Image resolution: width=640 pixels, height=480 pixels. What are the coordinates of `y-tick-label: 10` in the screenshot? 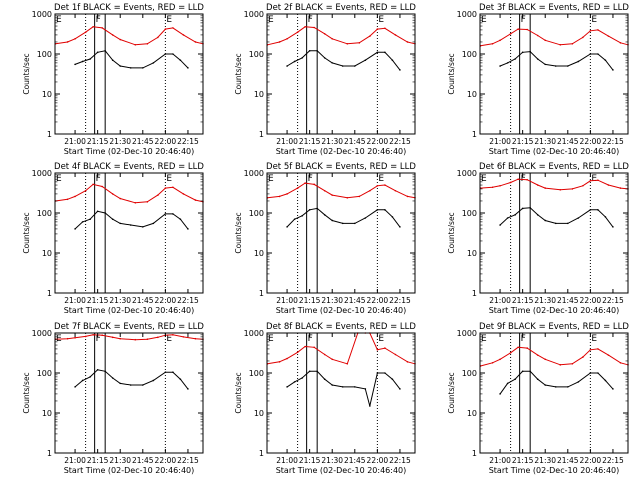 It's located at (259, 94).